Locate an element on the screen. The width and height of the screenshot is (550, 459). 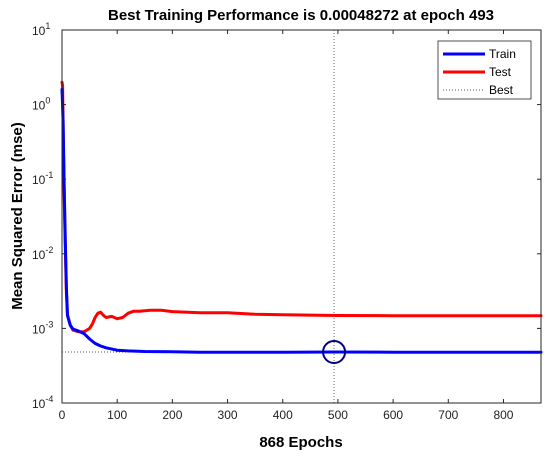
legend-label-best: Best is located at coordinates (501, 90).